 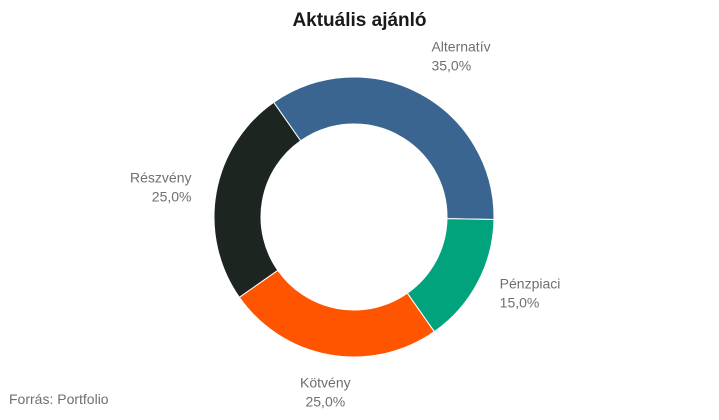 I want to click on slice-alternatív, so click(x=384, y=148).